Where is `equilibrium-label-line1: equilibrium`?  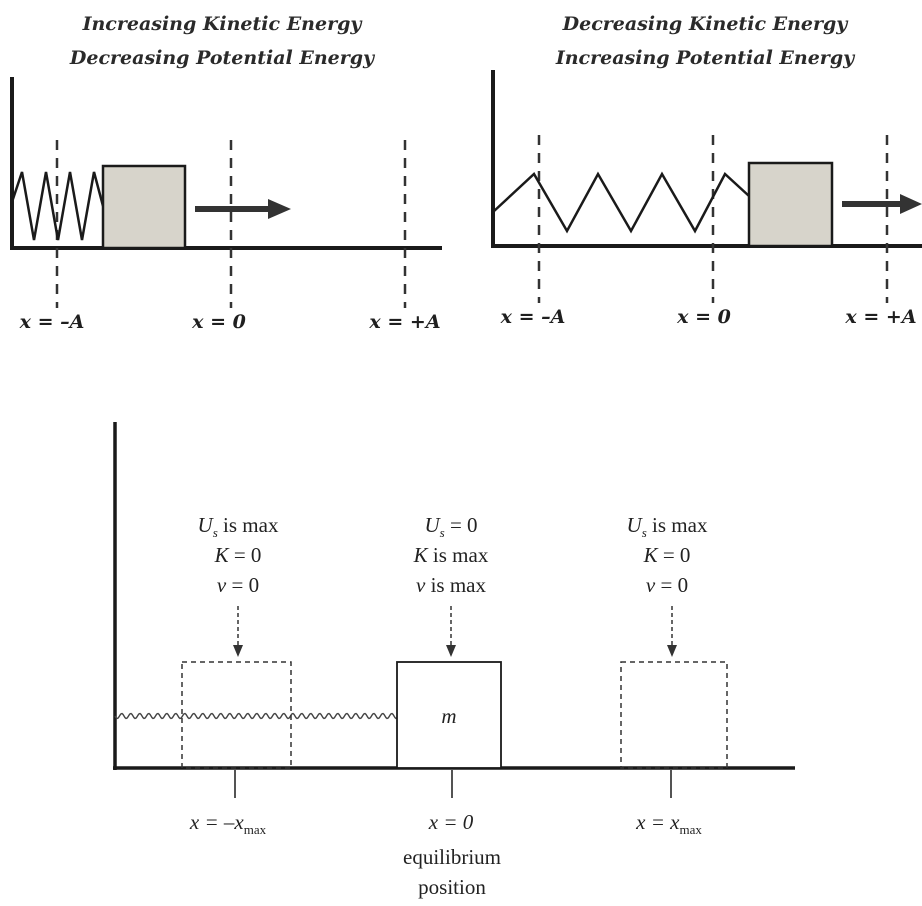 equilibrium-label-line1: equilibrium is located at coordinates (452, 857).